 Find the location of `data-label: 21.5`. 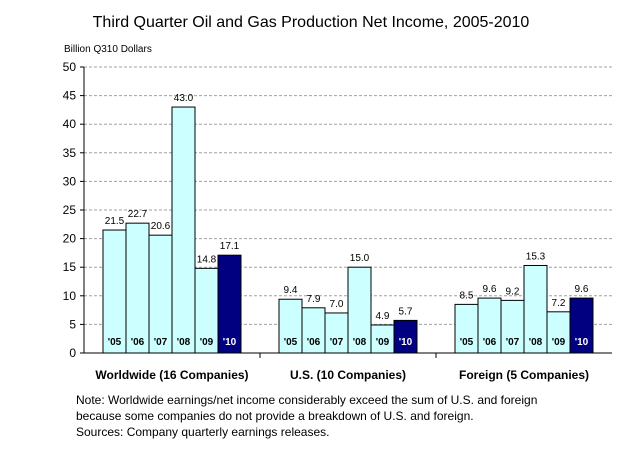

data-label: 21.5 is located at coordinates (115, 221).